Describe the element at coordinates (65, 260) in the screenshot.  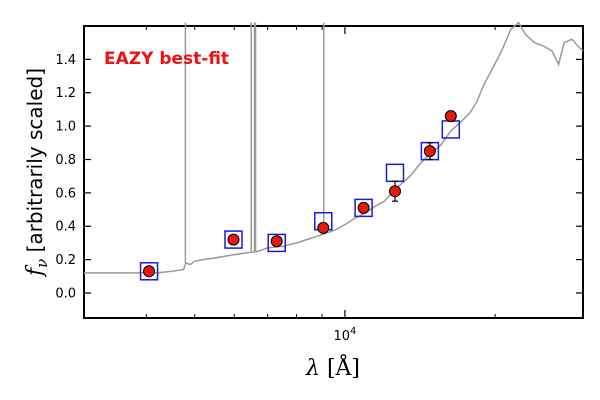
I see `y-tick-label: 0.2` at that location.